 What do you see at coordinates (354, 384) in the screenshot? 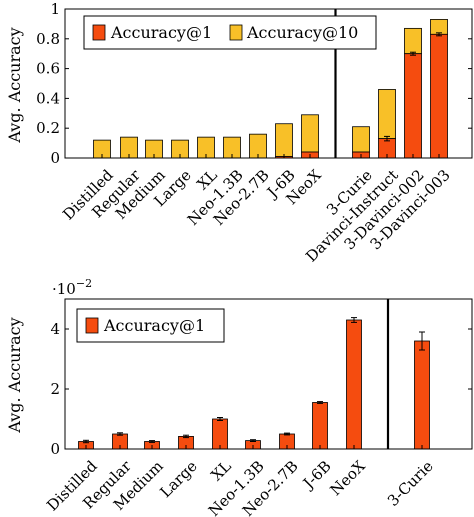
I see `bar-accuracy1-neox` at bounding box center [354, 384].